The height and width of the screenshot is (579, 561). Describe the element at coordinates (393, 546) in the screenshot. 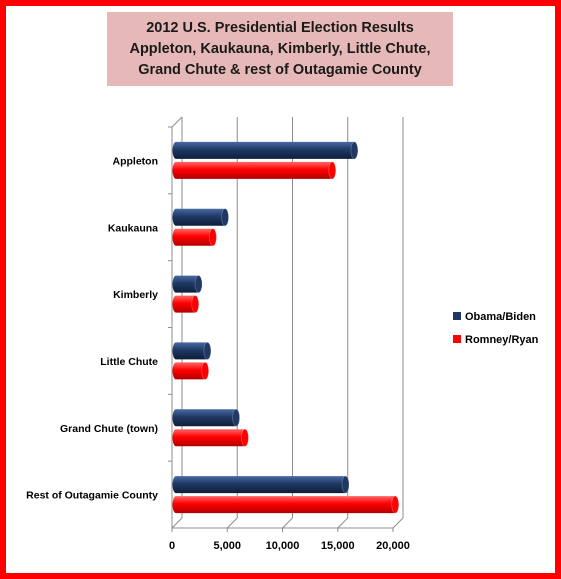

I see `x-tick-label: 20,000` at that location.